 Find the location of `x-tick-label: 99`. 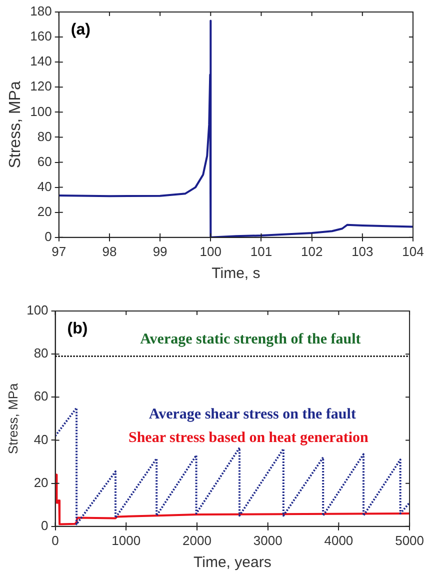

x-tick-label: 99 is located at coordinates (160, 251).